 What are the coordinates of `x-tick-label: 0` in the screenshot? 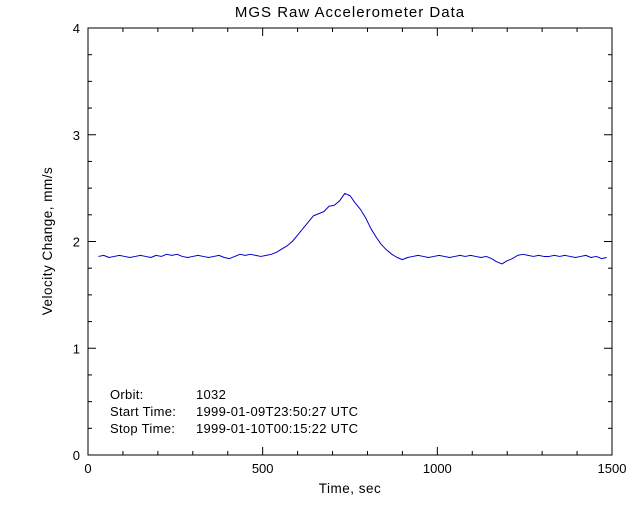 It's located at (87, 468).